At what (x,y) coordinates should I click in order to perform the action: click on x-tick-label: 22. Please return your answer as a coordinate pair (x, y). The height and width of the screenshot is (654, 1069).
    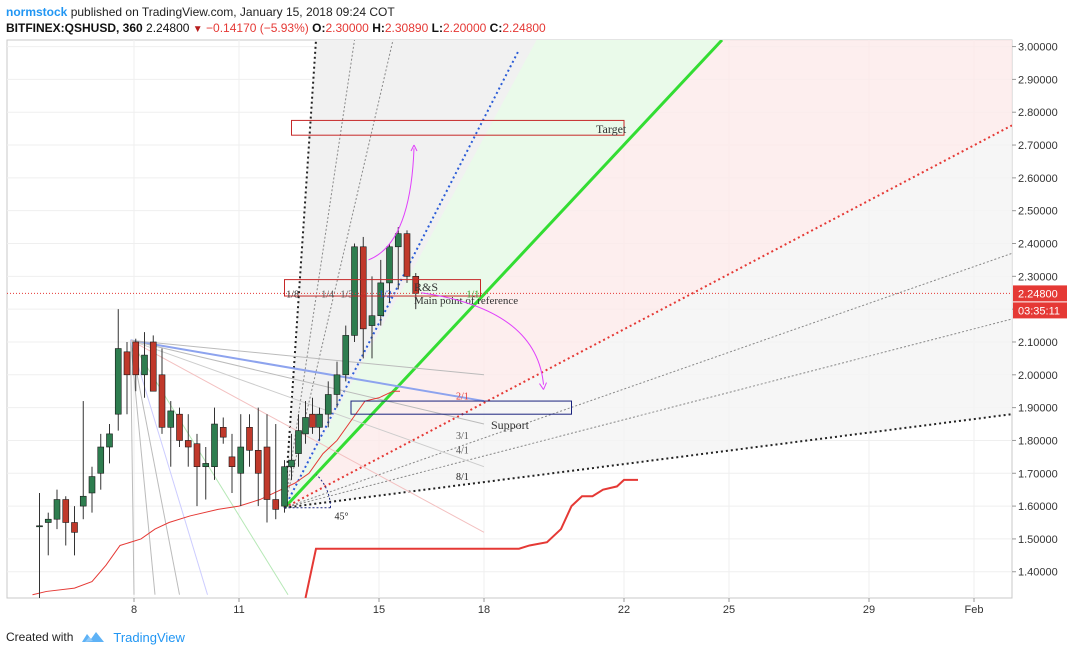
    Looking at the image, I should click on (624, 610).